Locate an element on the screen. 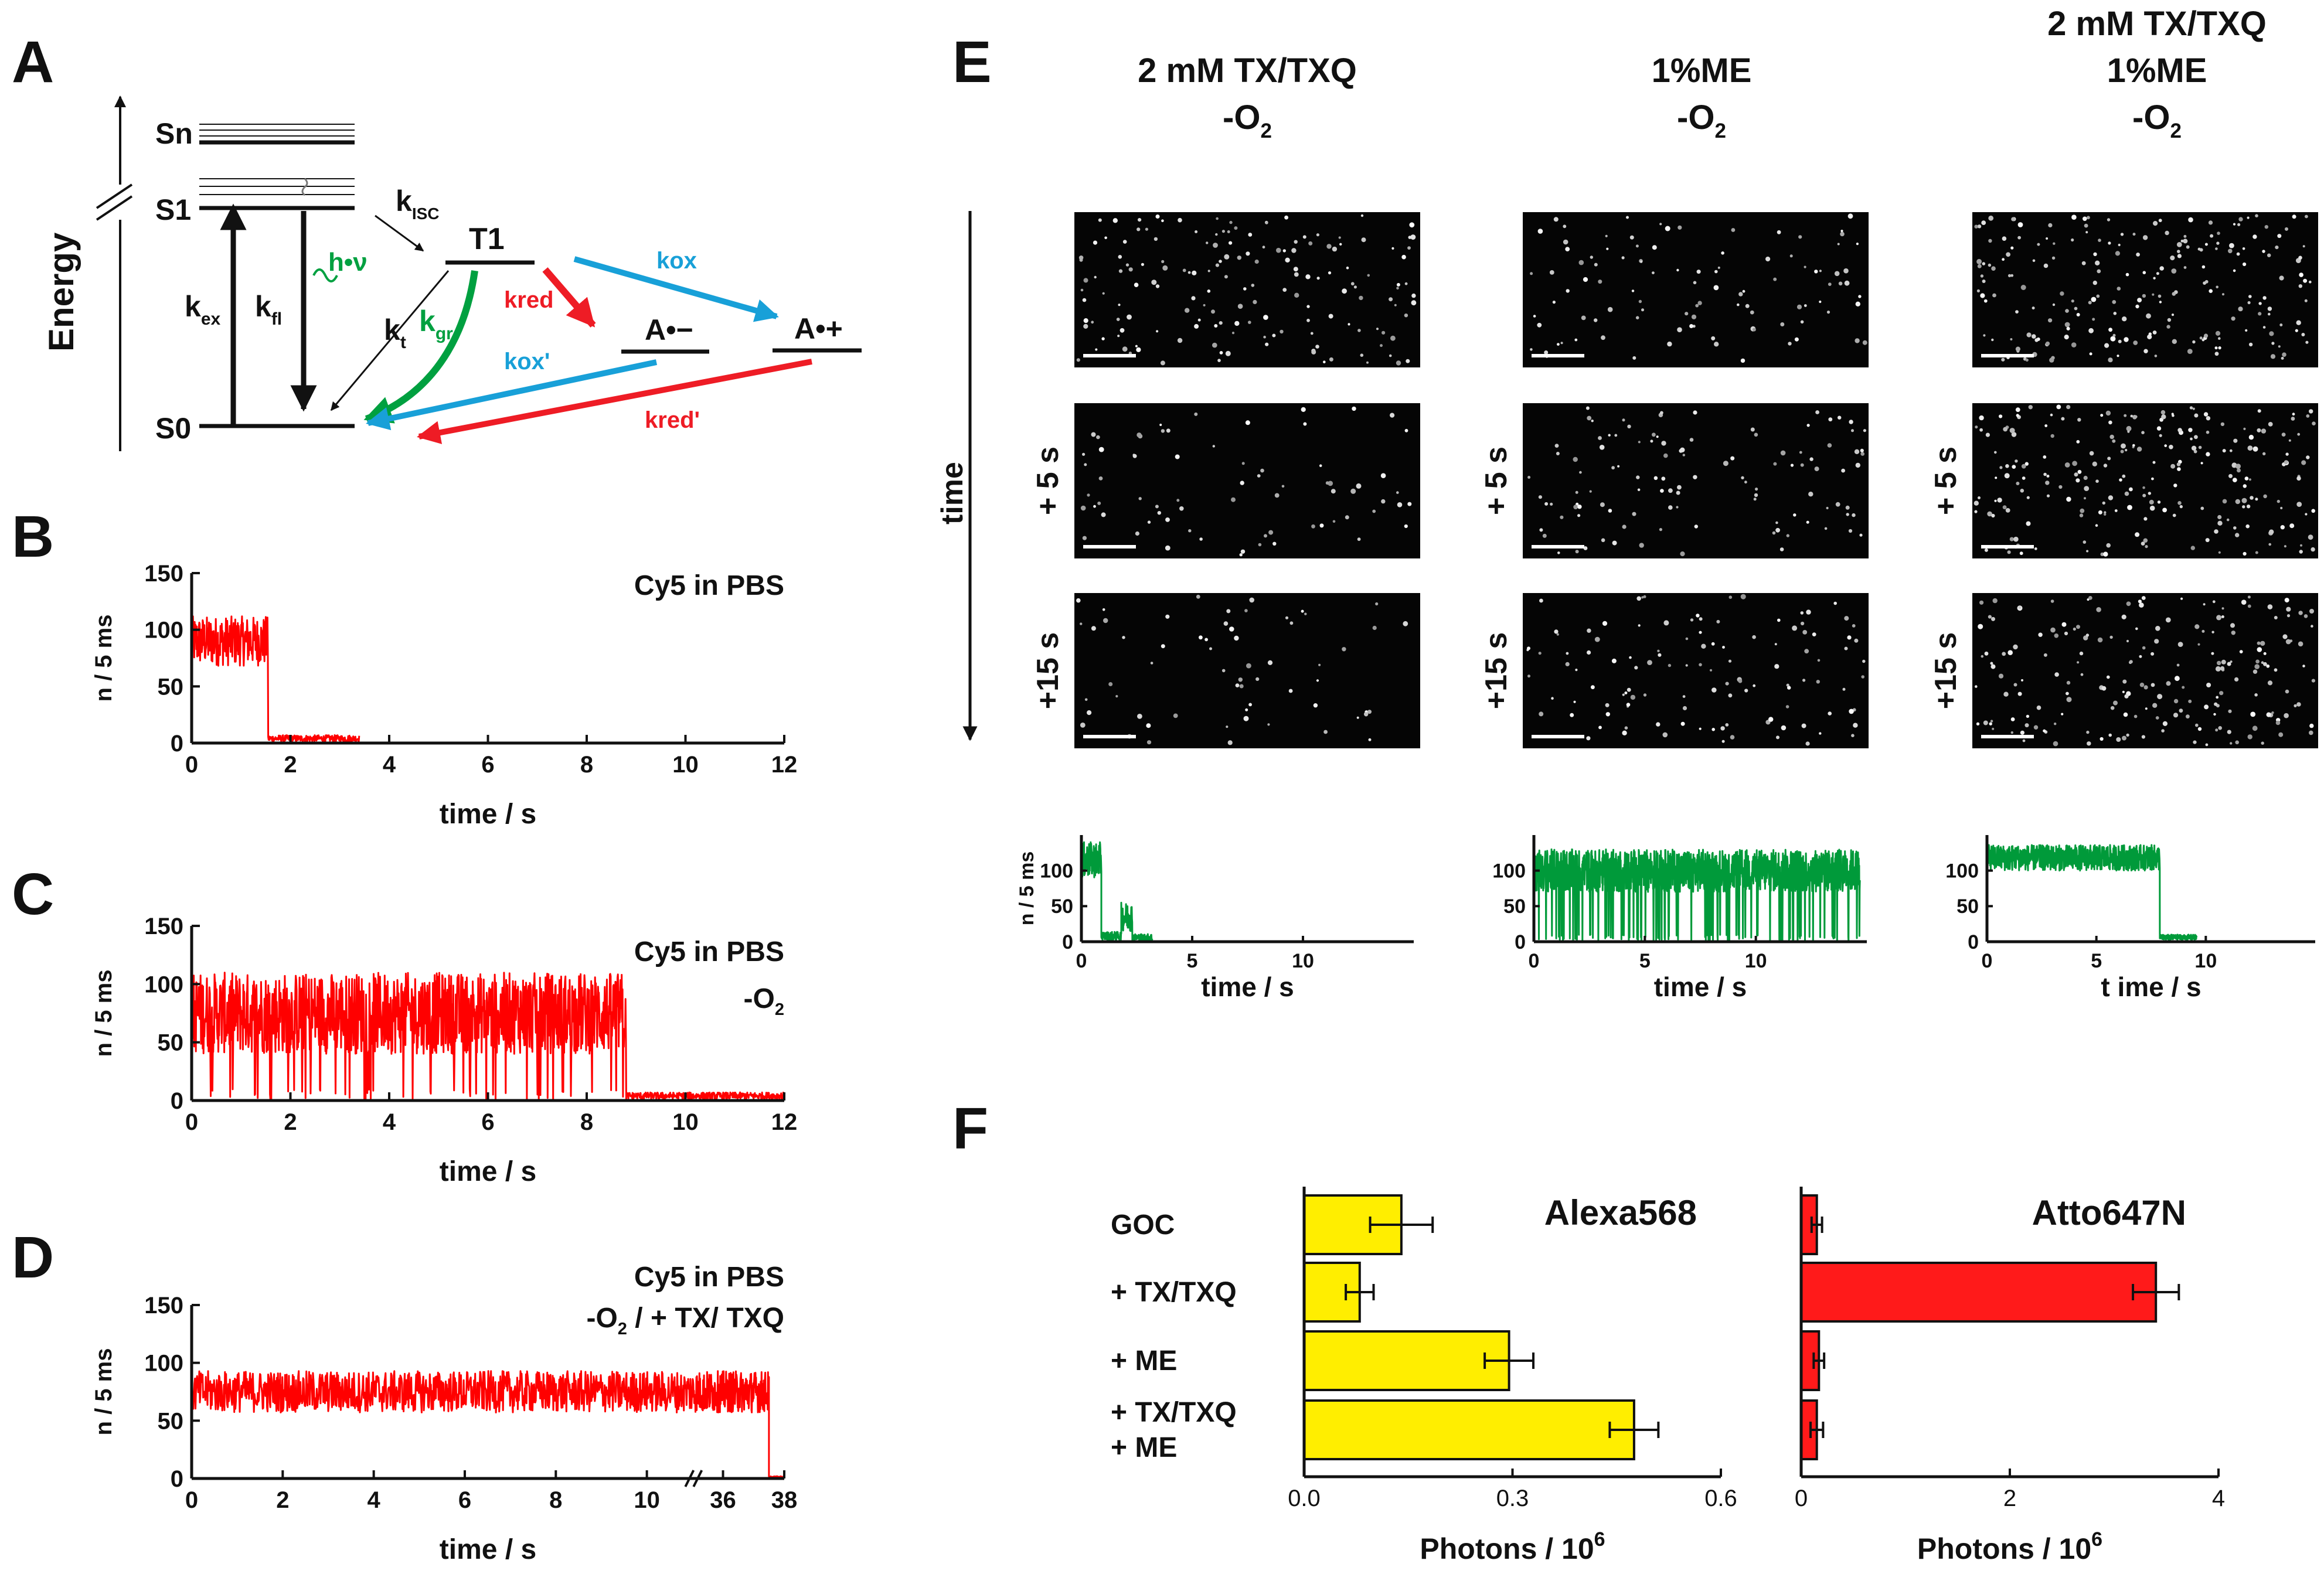 This screenshot has height=1574, width=2324. k-t-arrow is located at coordinates (390, 340).